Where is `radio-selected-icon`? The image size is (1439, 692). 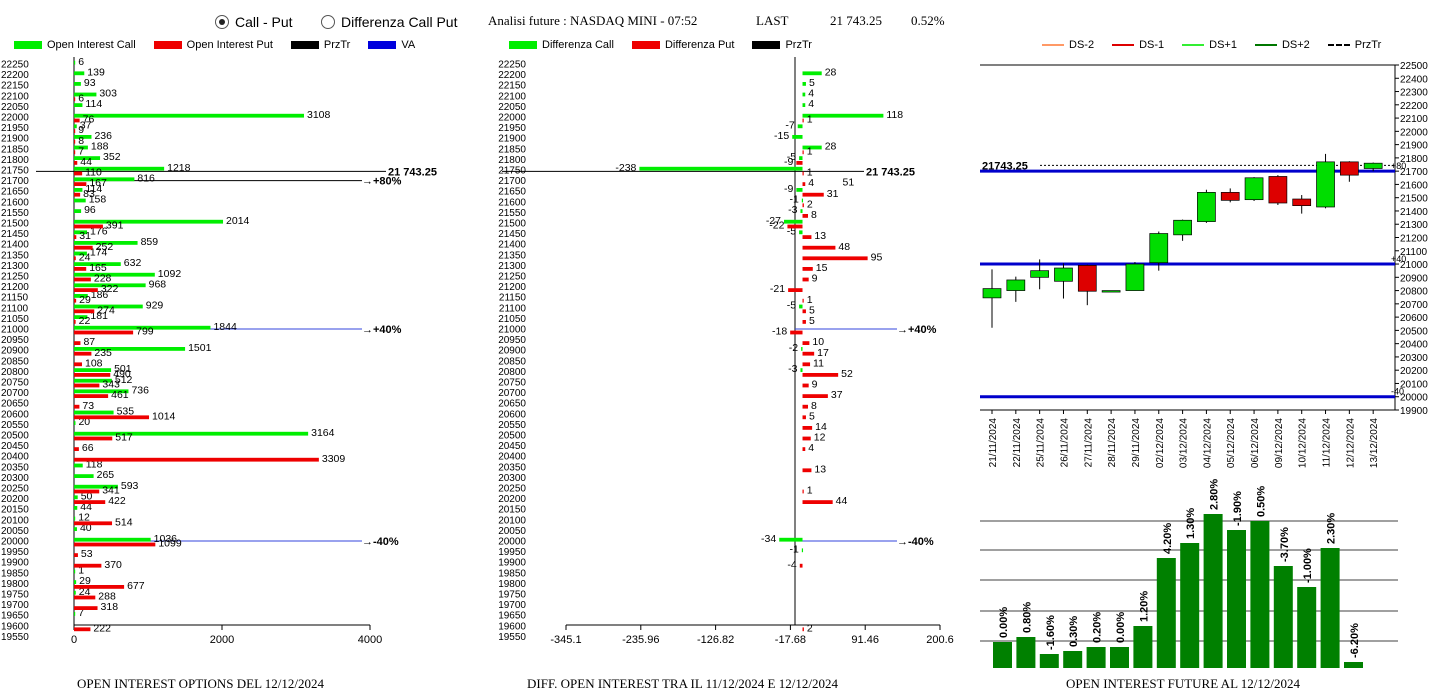 radio-selected-icon is located at coordinates (222, 22).